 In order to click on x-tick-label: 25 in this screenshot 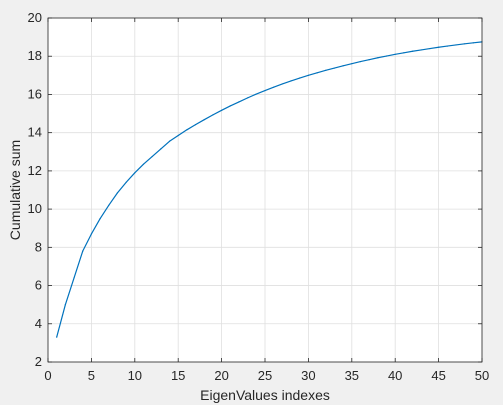, I will do `click(265, 375)`.